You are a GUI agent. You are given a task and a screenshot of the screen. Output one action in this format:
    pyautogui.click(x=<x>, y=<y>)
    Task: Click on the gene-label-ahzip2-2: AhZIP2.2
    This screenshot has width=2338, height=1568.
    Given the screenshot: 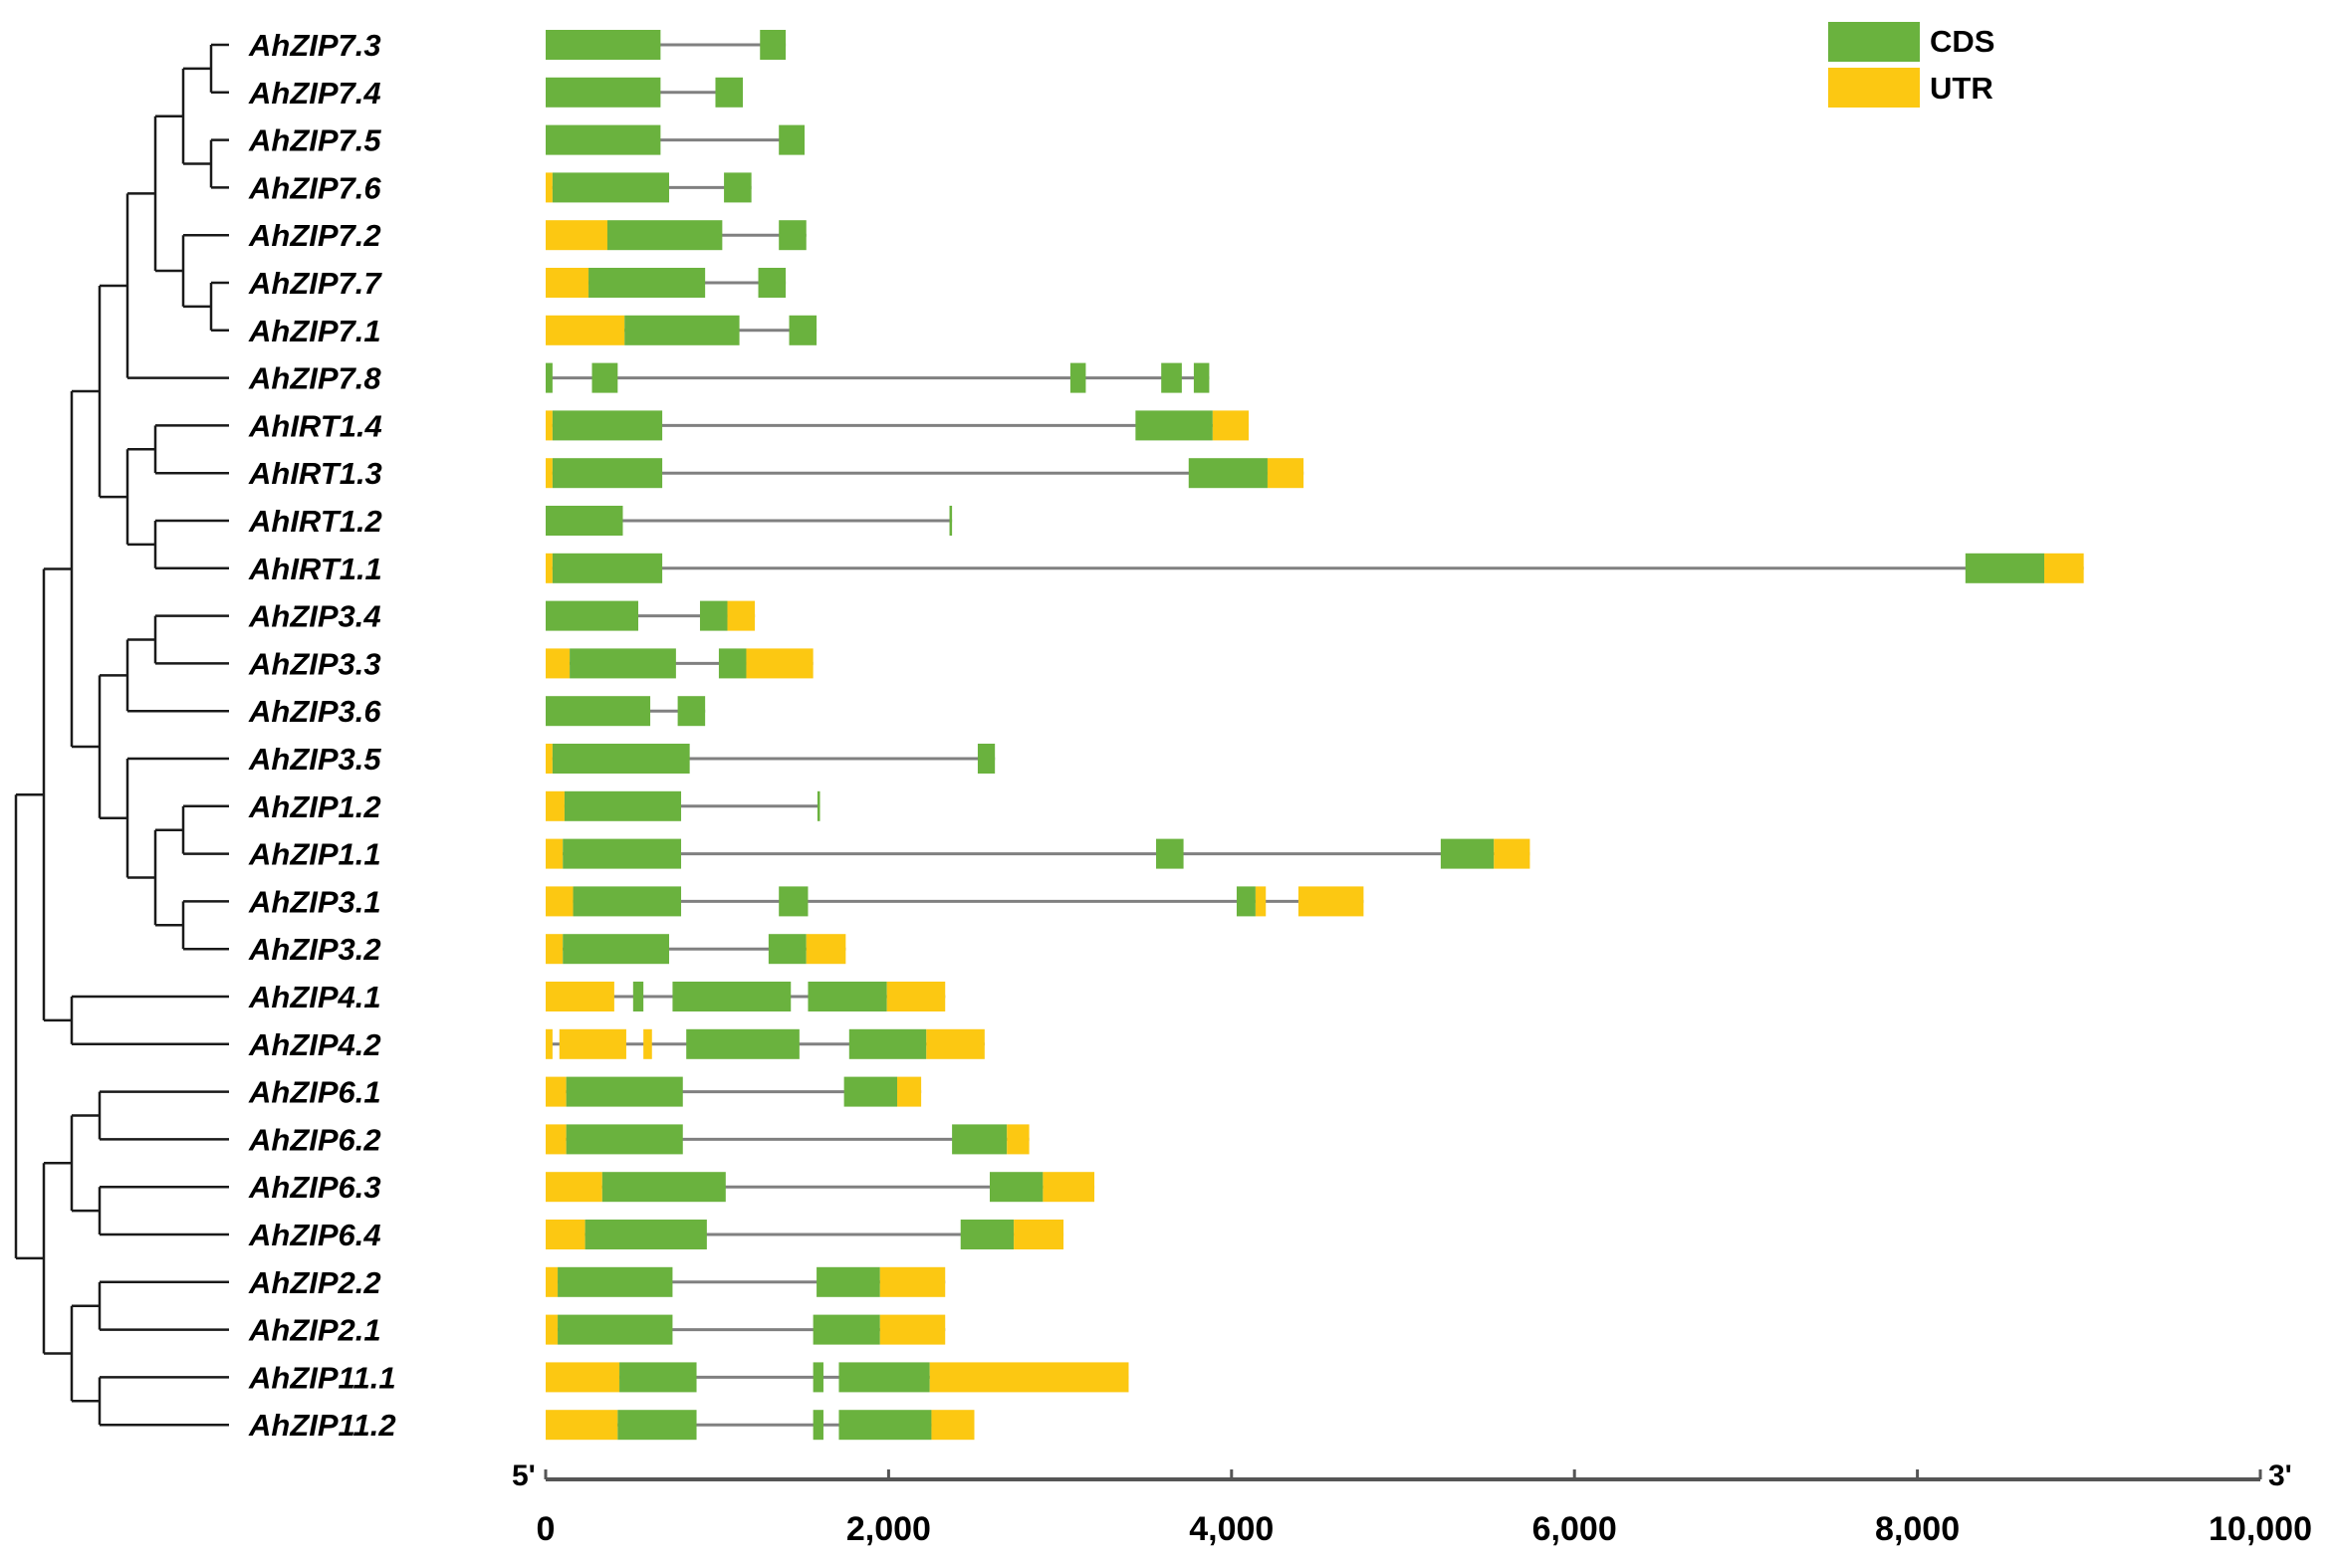 What is the action you would take?
    pyautogui.click(x=314, y=1282)
    